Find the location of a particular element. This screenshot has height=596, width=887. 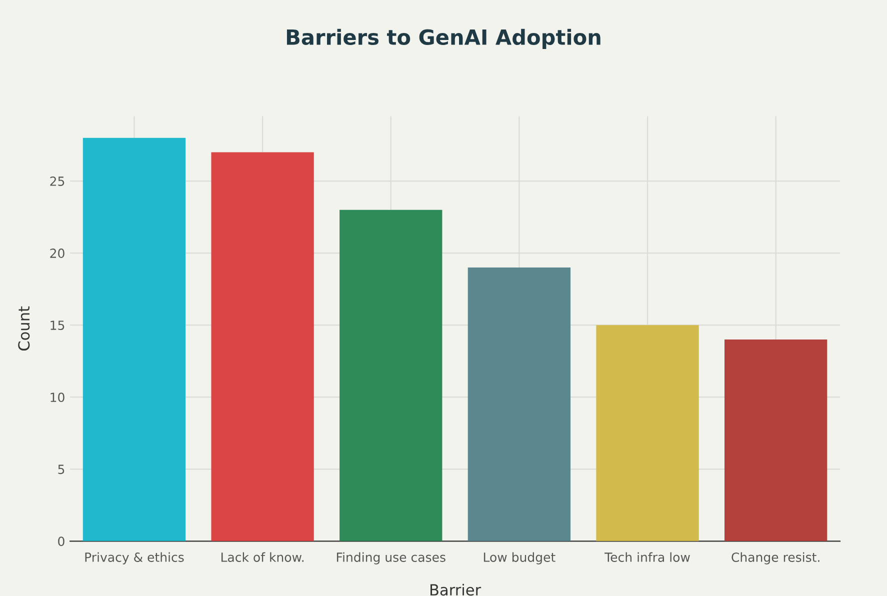

y-tick-label: 25 is located at coordinates (57, 181).